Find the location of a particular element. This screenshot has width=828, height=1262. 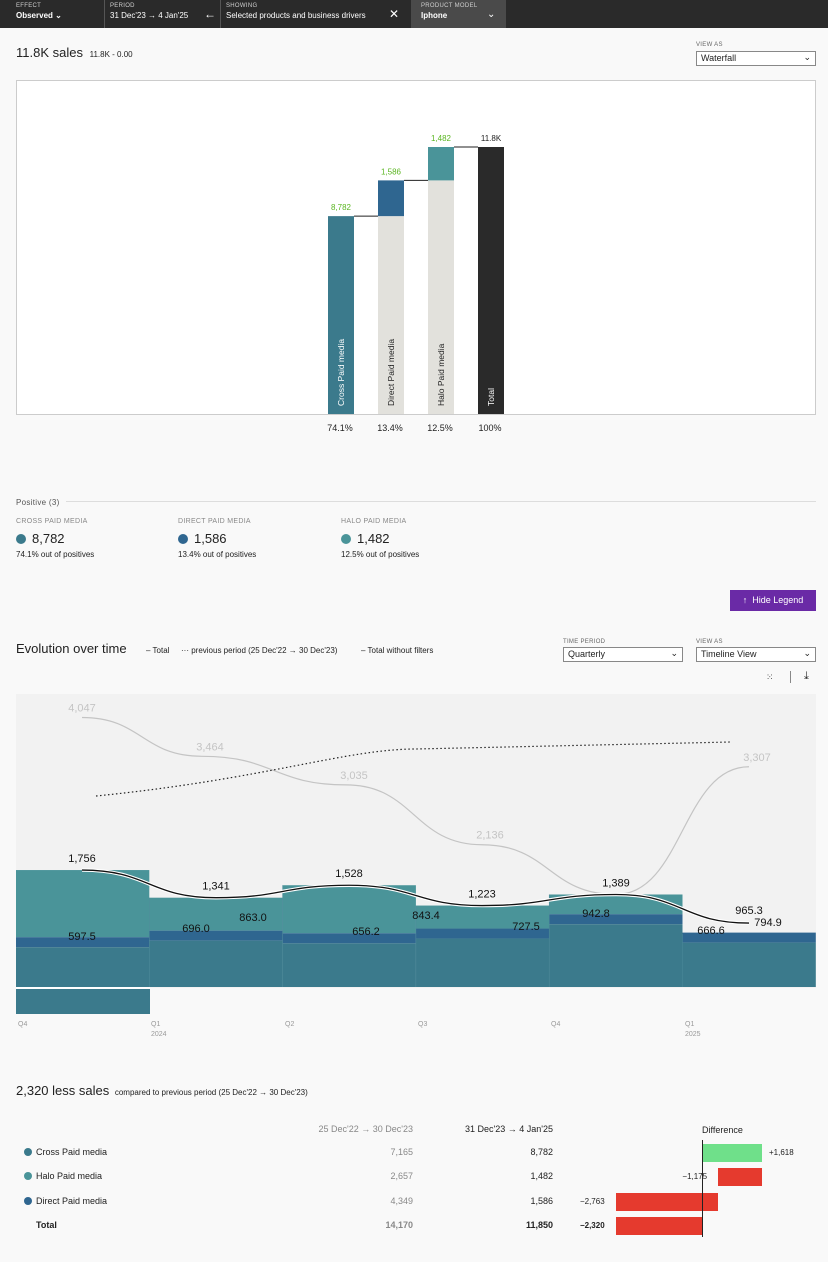

row-dot is located at coordinates (28, 1176).